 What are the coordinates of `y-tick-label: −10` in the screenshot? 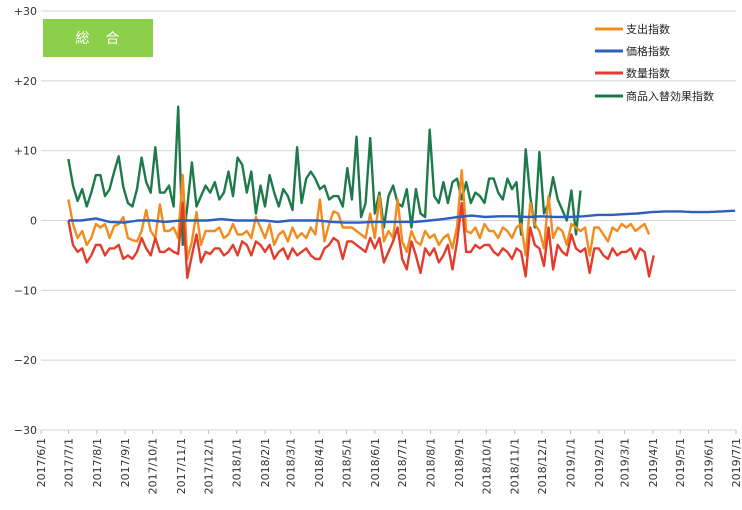 It's located at (25, 290).